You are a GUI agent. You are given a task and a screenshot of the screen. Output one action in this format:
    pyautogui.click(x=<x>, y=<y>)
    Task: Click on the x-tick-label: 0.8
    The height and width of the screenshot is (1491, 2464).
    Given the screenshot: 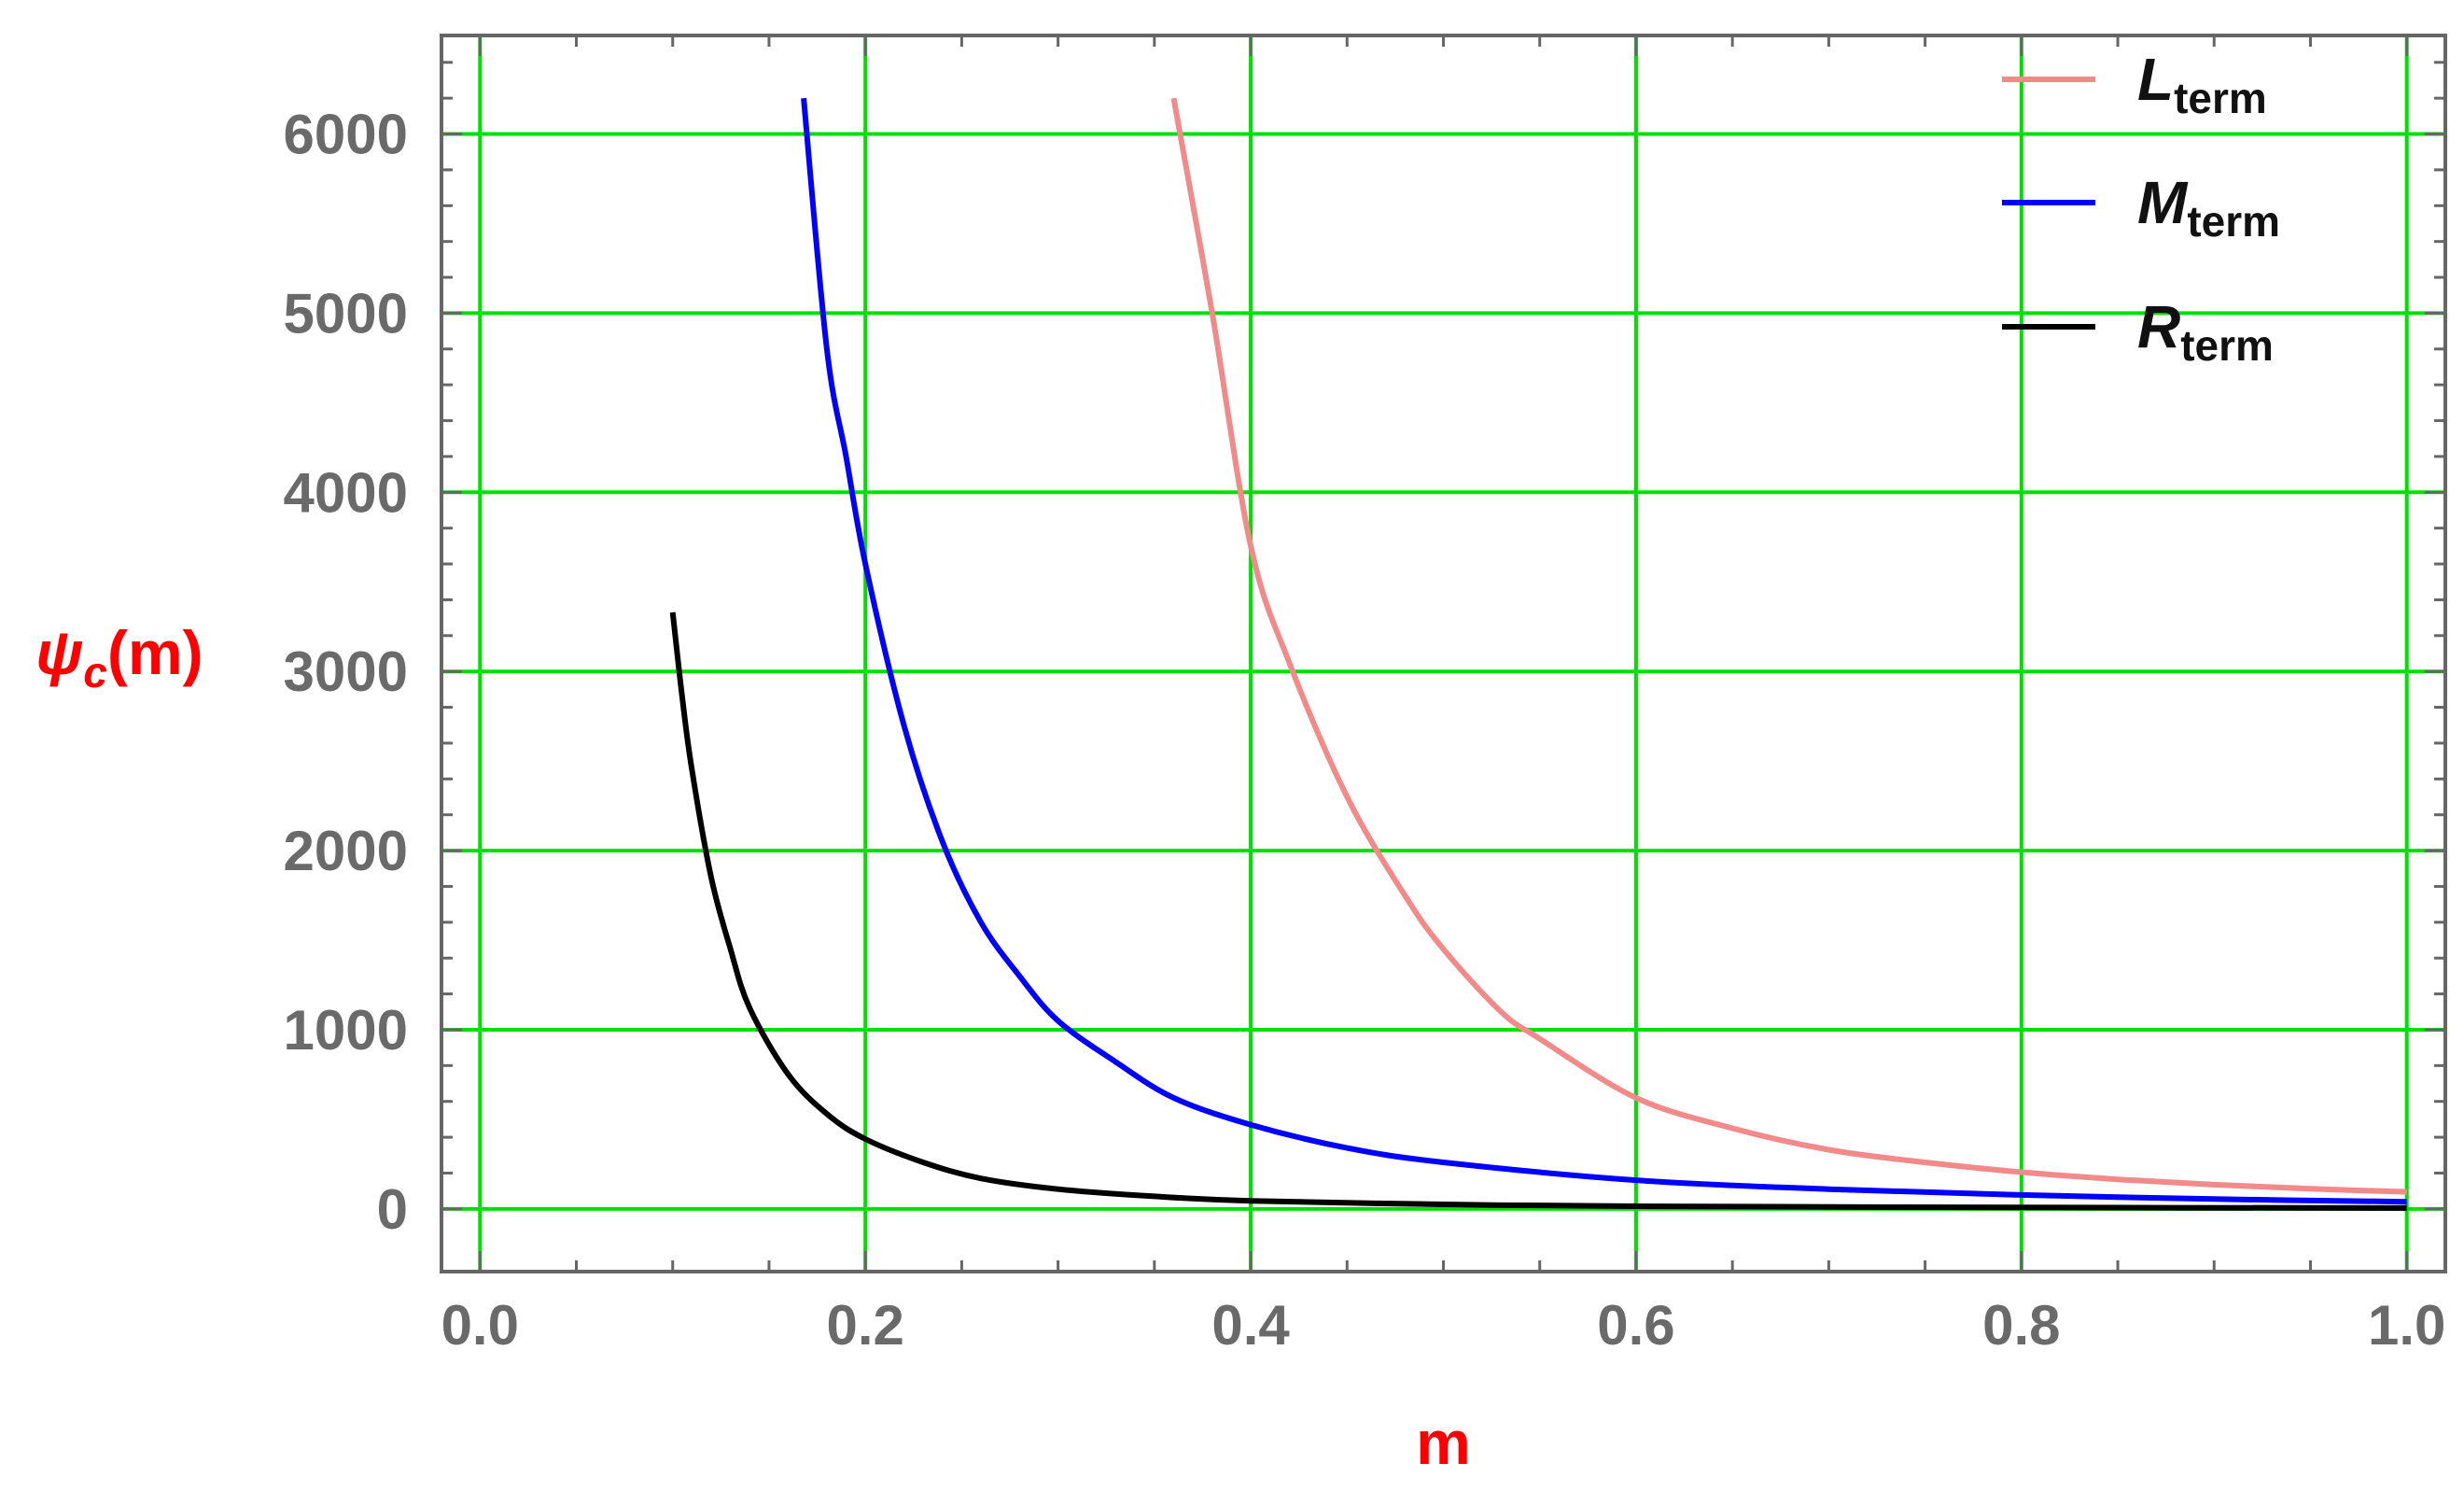 What is the action you would take?
    pyautogui.click(x=2021, y=1325)
    